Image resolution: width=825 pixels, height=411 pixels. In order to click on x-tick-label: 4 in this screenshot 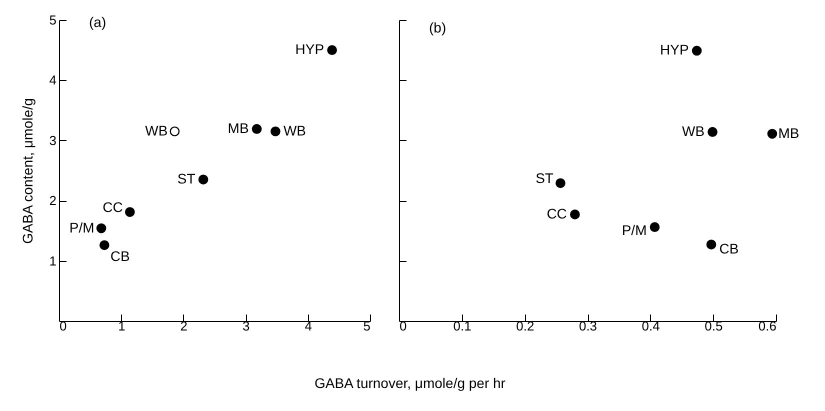, I will do `click(308, 326)`.